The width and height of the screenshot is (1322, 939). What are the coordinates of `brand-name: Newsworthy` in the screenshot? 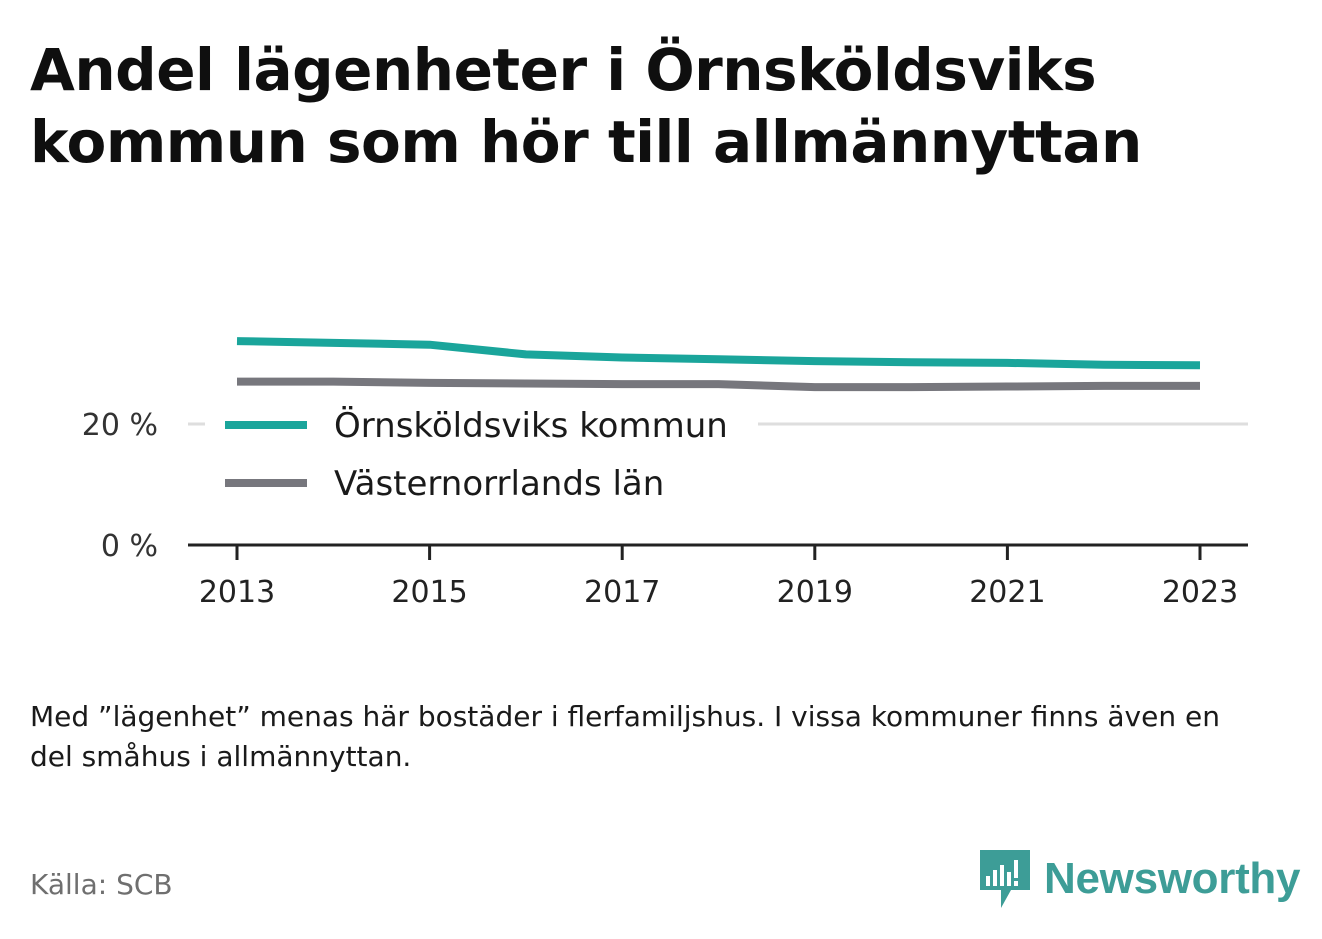 It's located at (1172, 878).